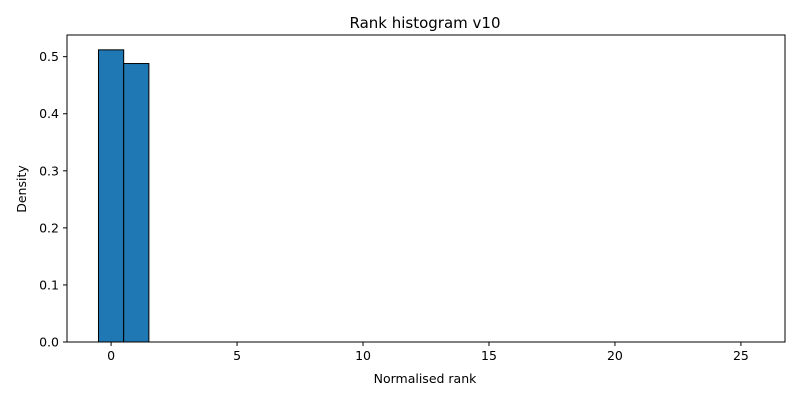  I want to click on x-tick-label: 5, so click(237, 355).